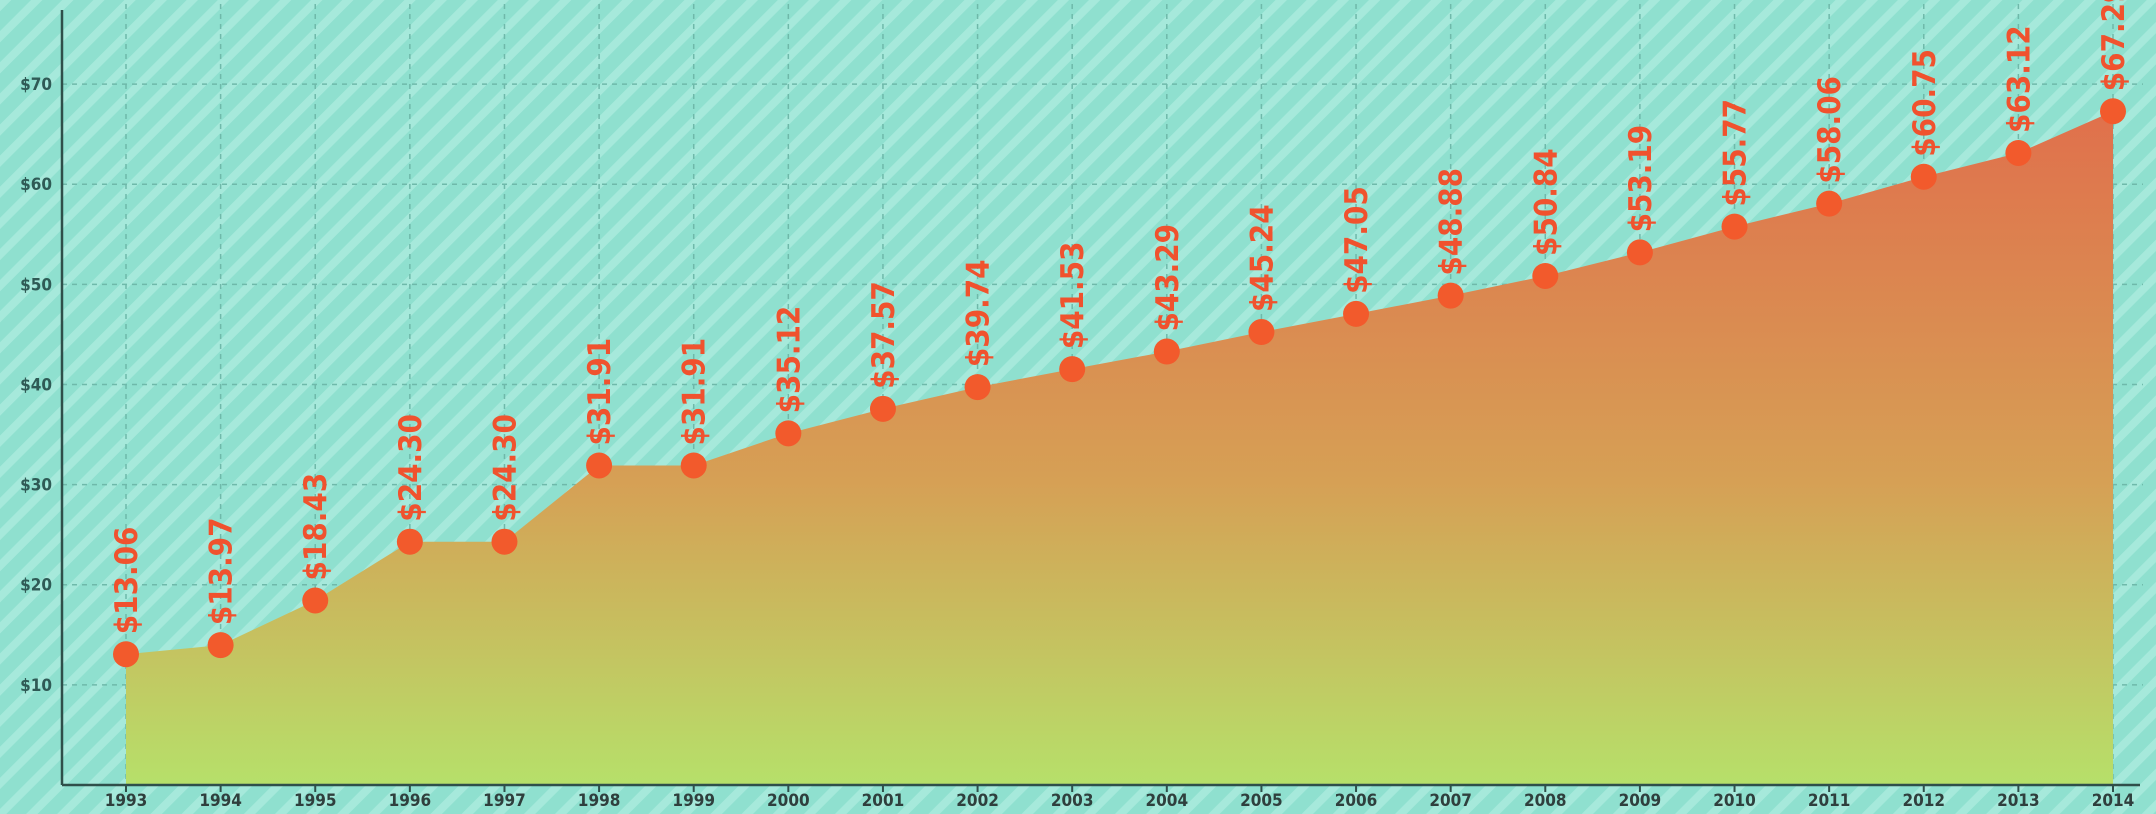  I want to click on data-label: $35.12, so click(789, 360).